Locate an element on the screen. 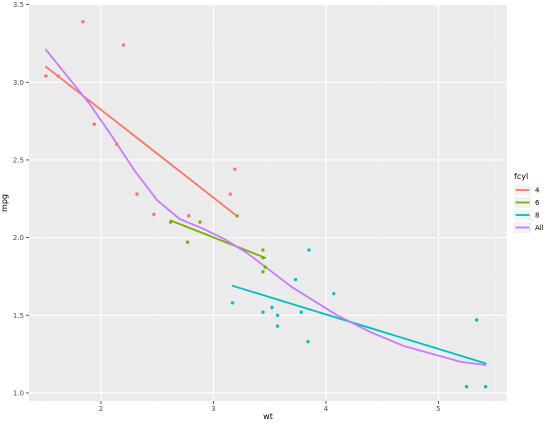  x-tick-label: 5 is located at coordinates (438, 409).